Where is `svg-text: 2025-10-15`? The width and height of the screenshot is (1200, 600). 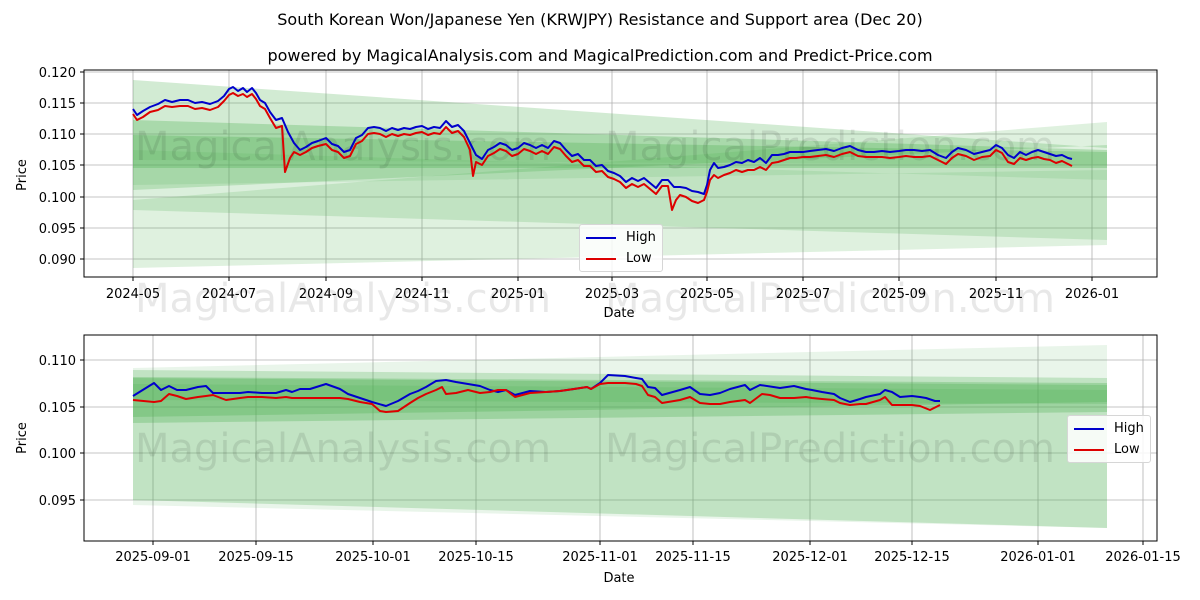
svg-text: 2025-10-15 is located at coordinates (476, 557).